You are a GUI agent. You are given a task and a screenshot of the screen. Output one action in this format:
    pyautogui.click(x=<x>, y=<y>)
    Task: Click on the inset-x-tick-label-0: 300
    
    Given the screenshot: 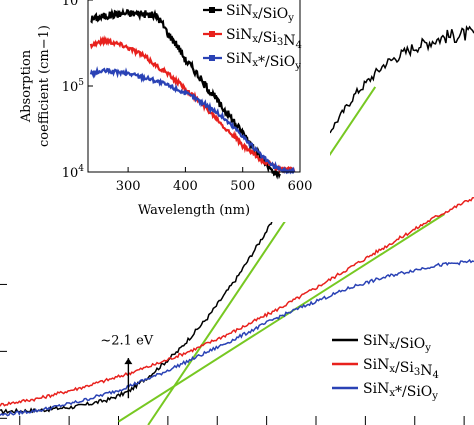 What is the action you would take?
    pyautogui.click(x=128, y=186)
    